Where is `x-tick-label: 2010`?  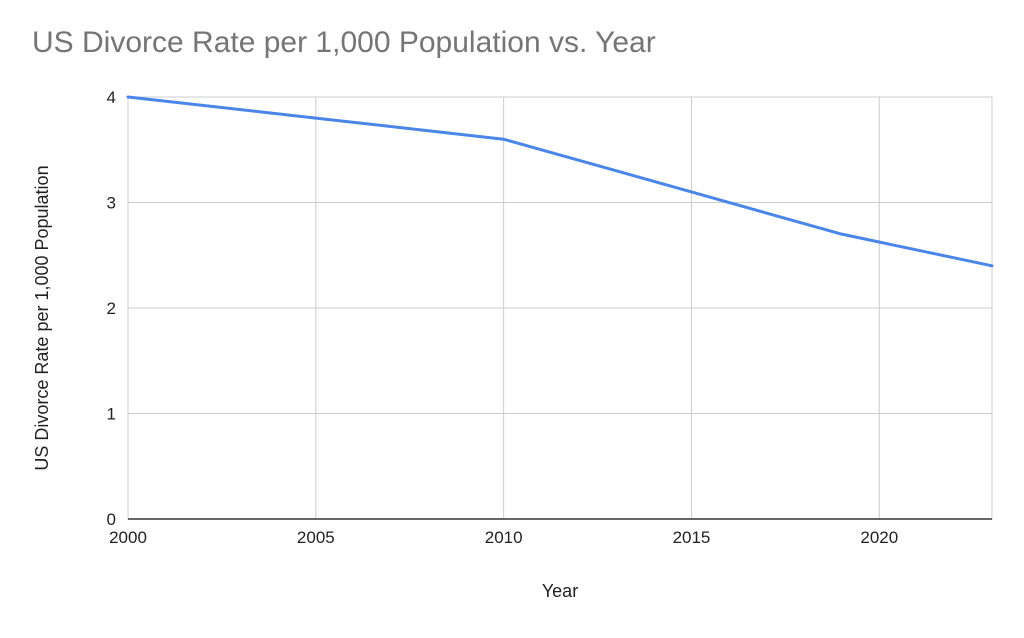
x-tick-label: 2010 is located at coordinates (504, 537).